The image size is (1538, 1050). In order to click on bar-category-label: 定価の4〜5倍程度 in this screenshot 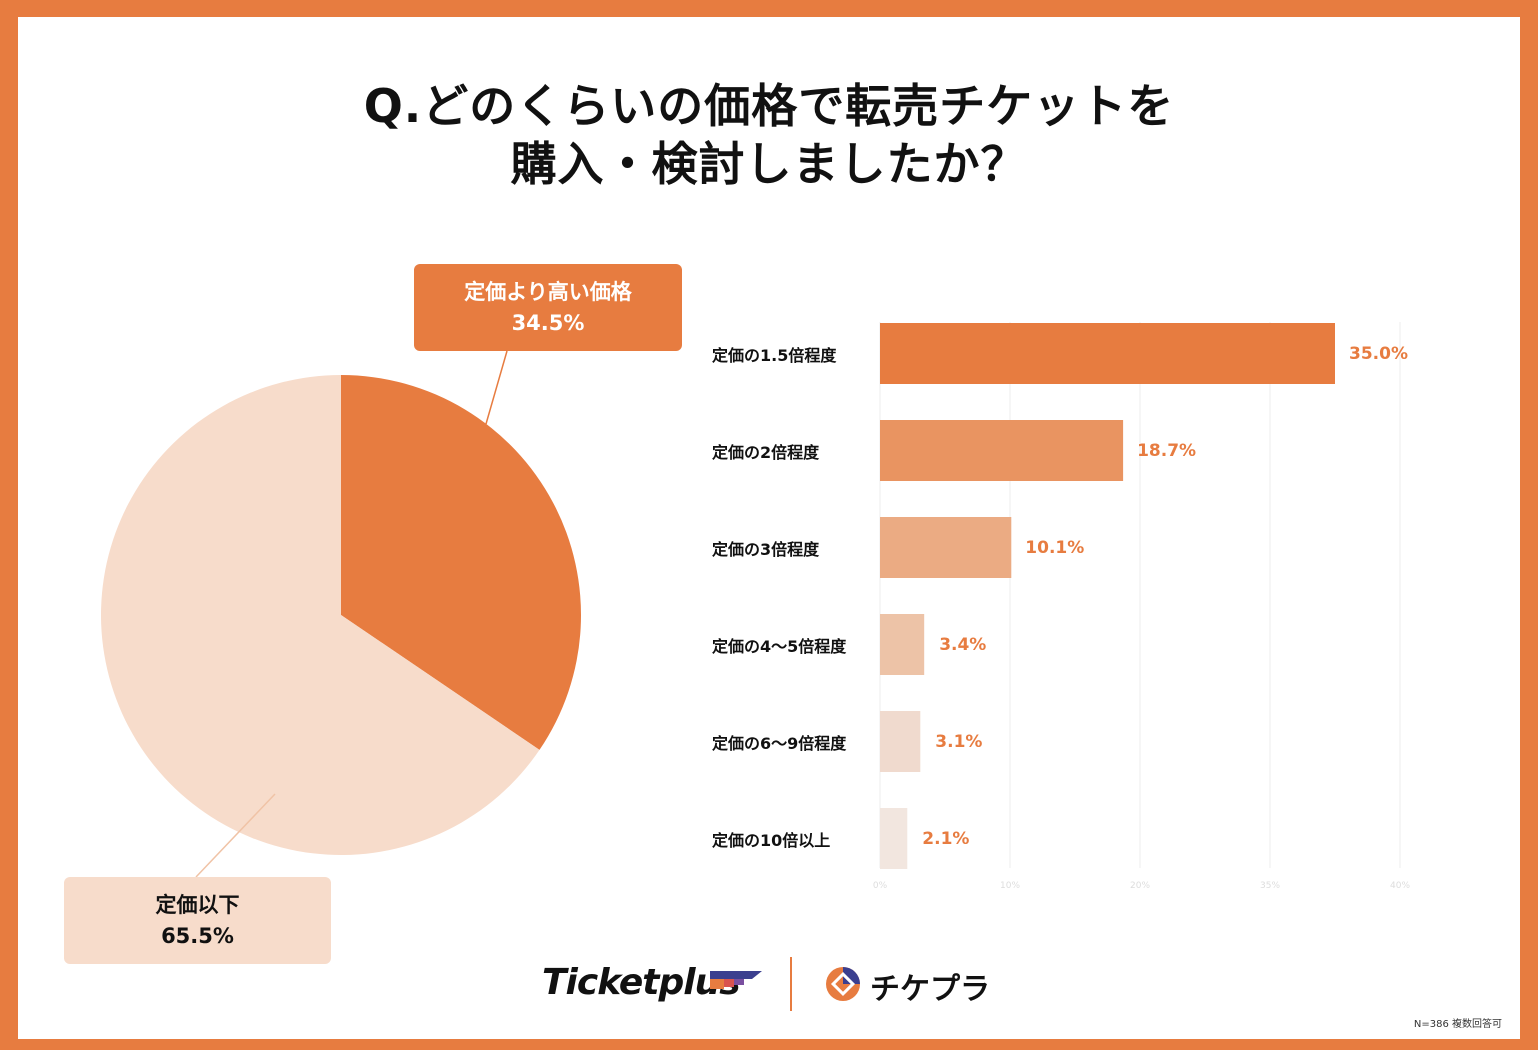, I will do `click(779, 646)`.